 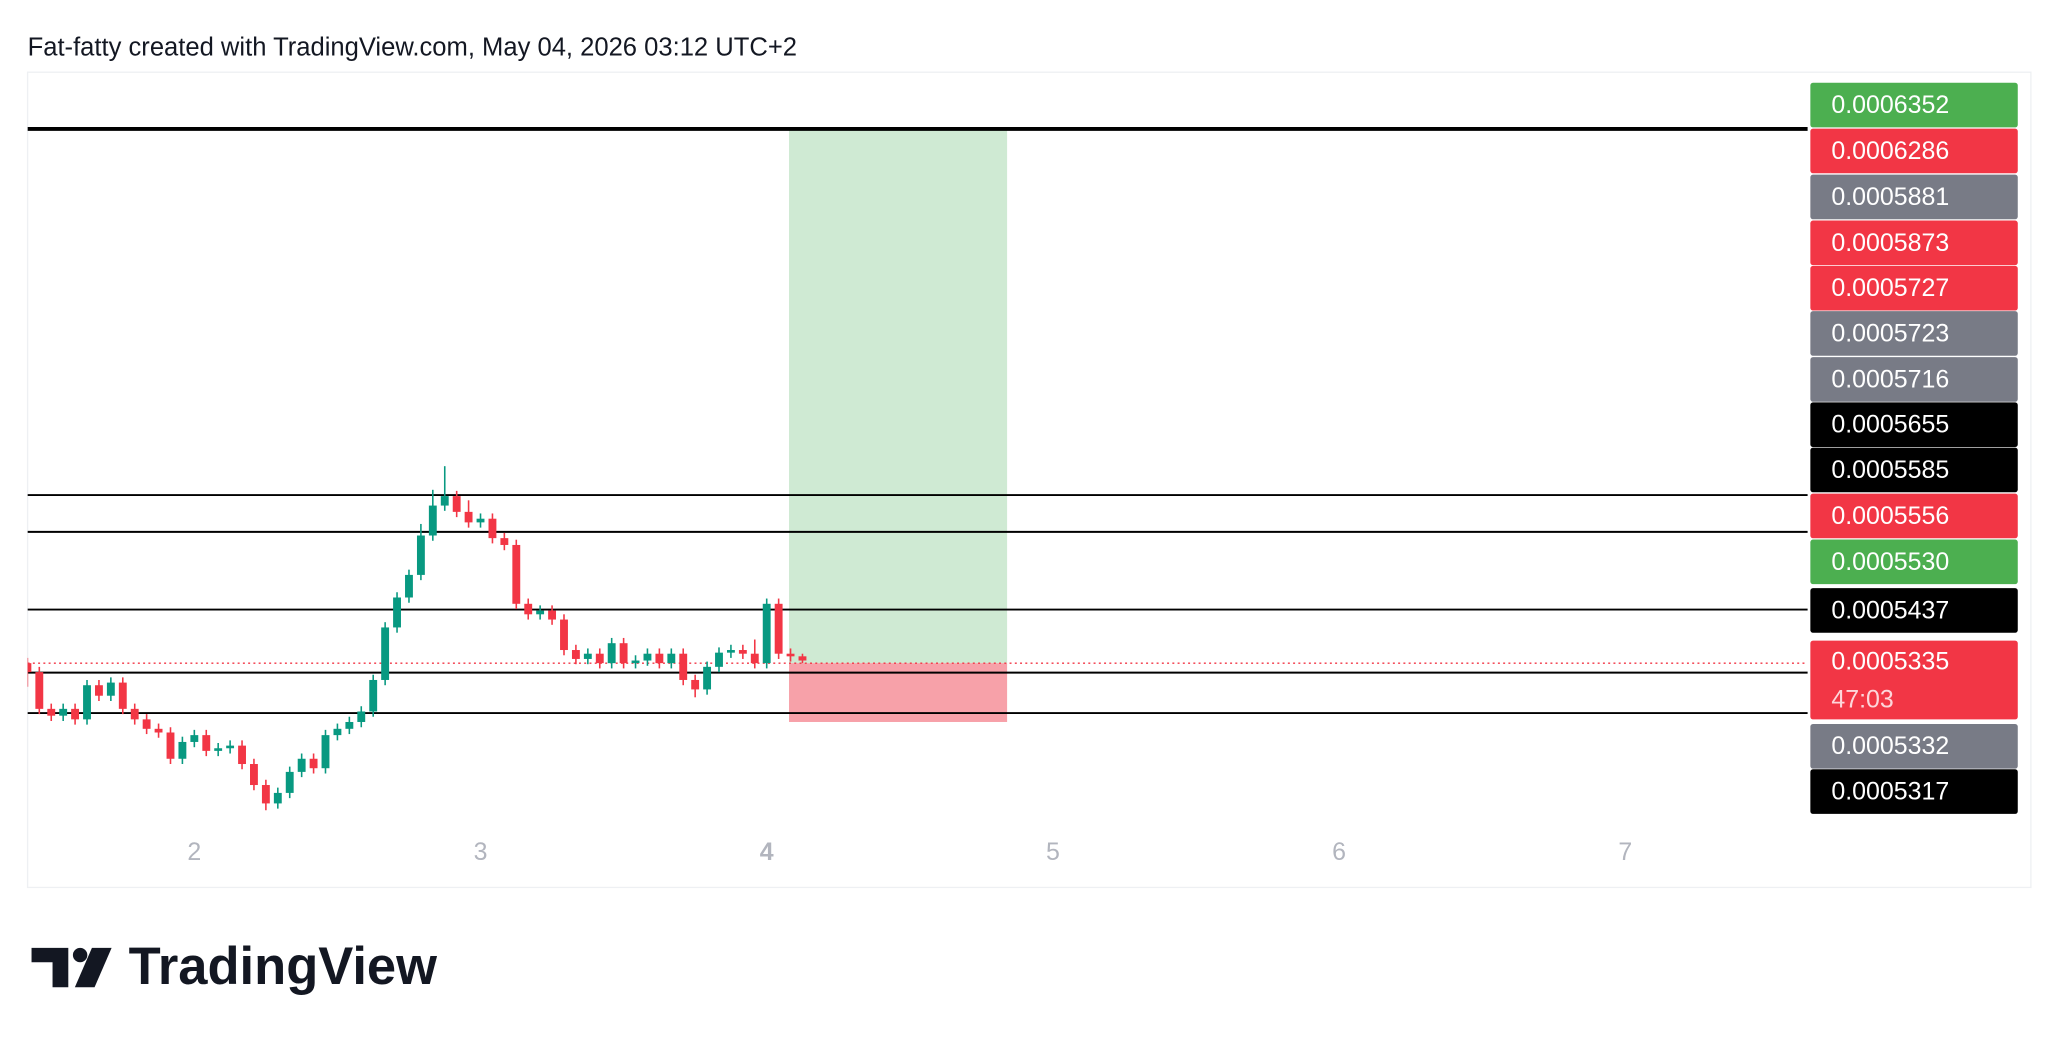 What do you see at coordinates (71, 967) in the screenshot?
I see `logo-icon` at bounding box center [71, 967].